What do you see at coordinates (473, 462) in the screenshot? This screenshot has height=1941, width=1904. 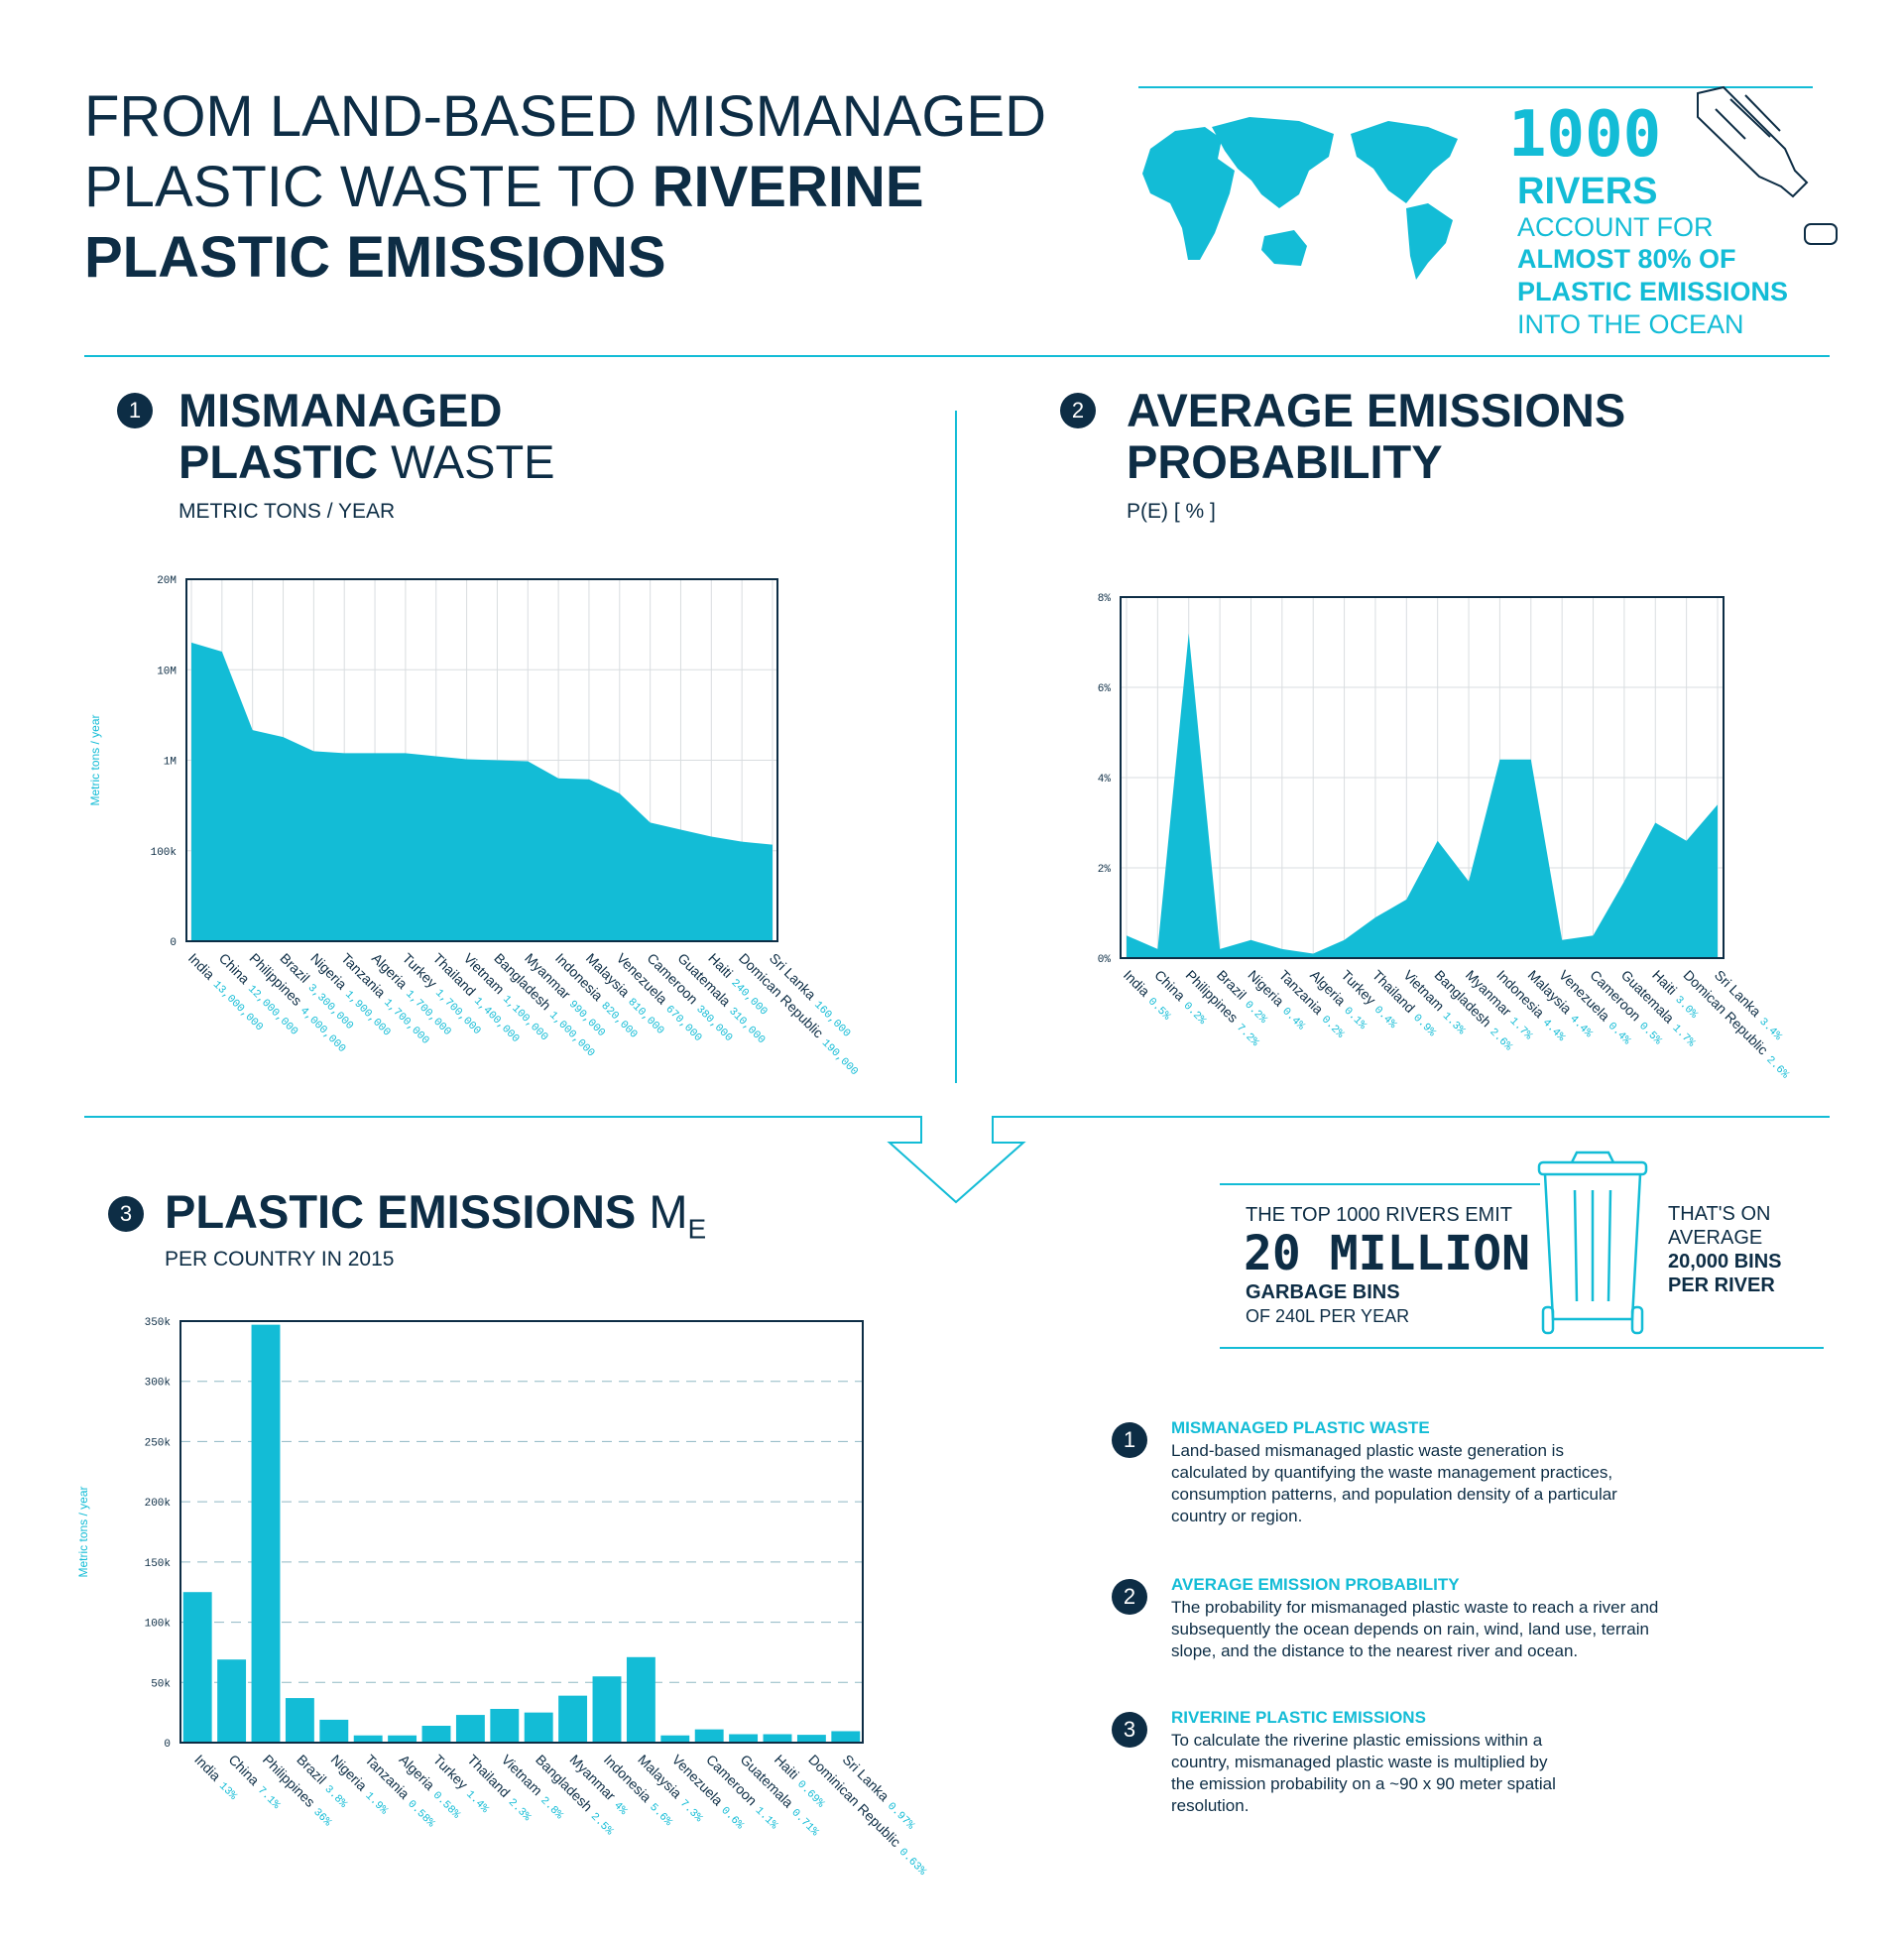 I see `title-light: WASTE` at bounding box center [473, 462].